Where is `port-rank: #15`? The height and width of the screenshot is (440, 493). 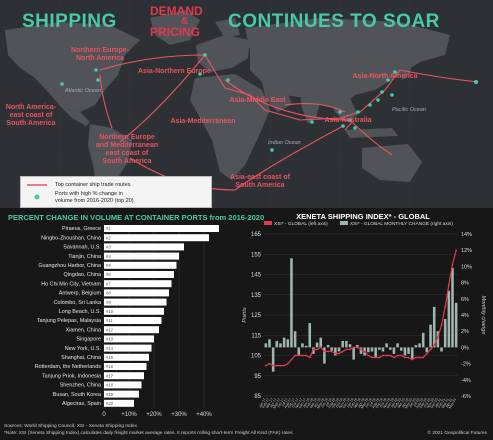 port-rank: #15 is located at coordinates (110, 357).